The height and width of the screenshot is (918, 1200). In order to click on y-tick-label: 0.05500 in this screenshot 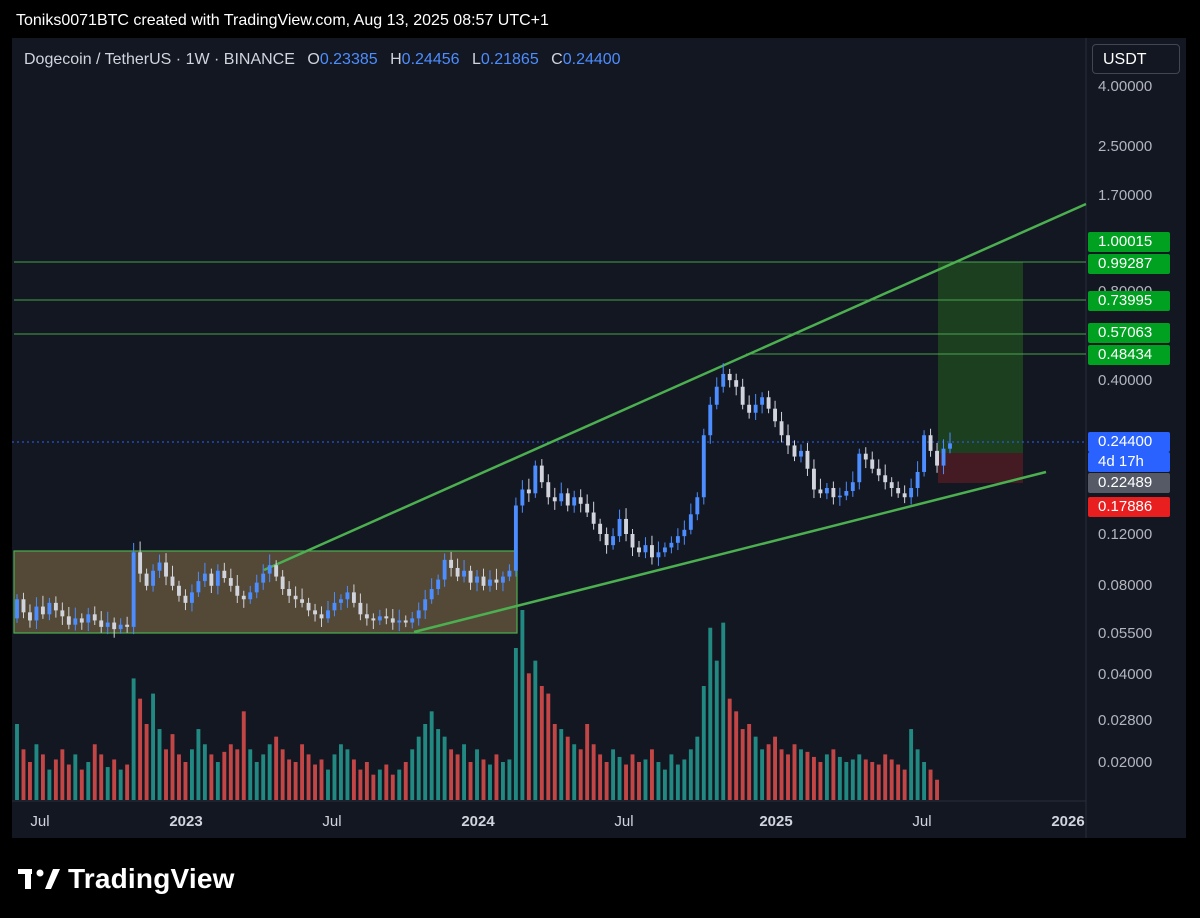, I will do `click(1125, 633)`.